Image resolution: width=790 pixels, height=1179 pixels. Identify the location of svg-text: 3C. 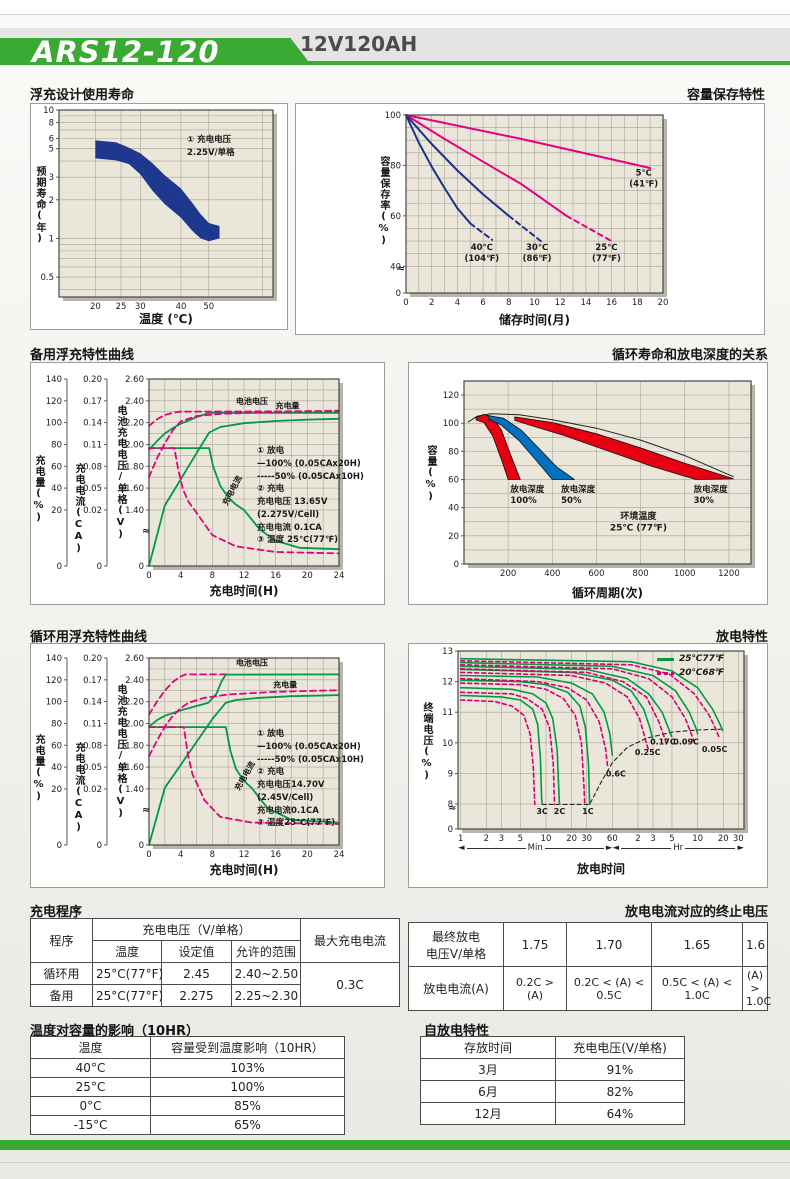
(542, 811).